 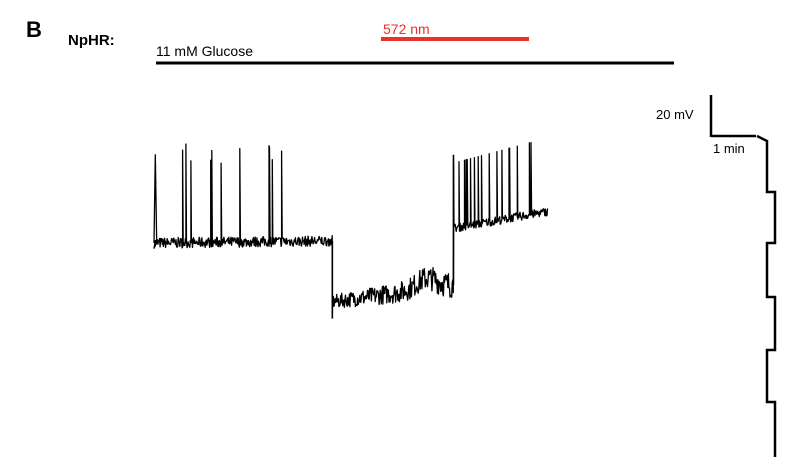 I want to click on scale-bar: 20 mV 1 min, so click(x=706, y=125).